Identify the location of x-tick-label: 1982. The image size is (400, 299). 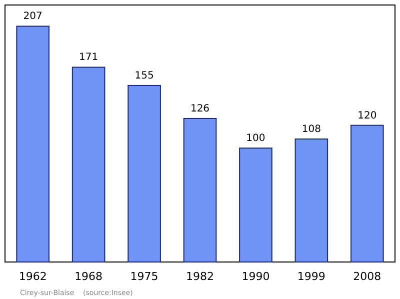
(200, 276).